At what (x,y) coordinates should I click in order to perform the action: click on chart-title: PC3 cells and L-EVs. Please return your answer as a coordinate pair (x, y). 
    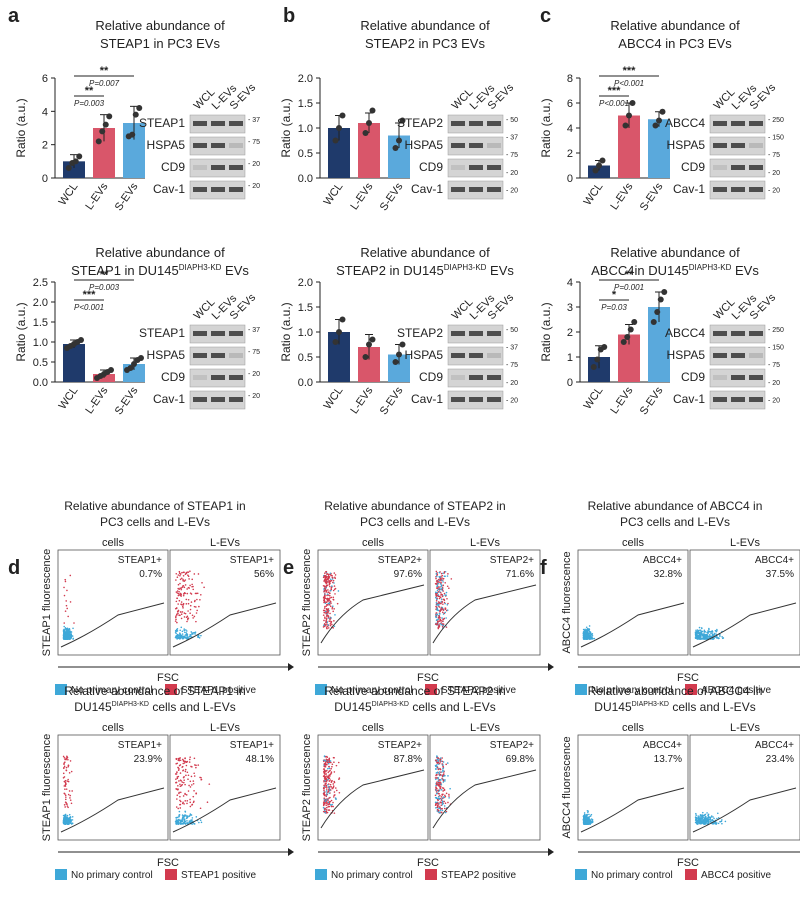
    Looking at the image, I should click on (415, 522).